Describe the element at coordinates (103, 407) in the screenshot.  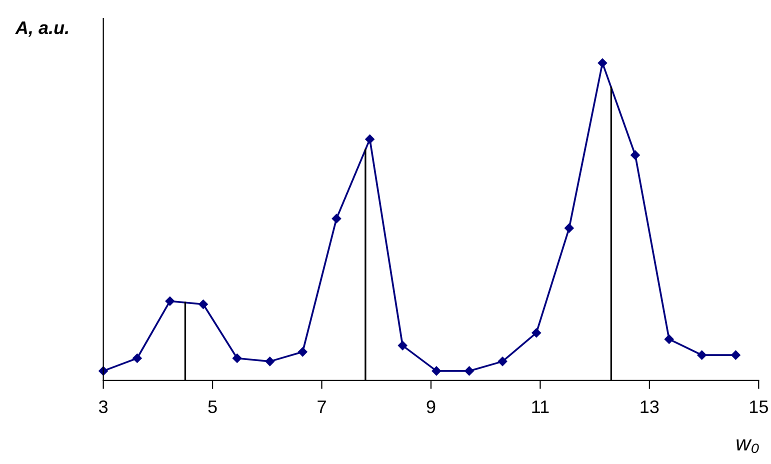
I see `x-tick-label: 3` at that location.